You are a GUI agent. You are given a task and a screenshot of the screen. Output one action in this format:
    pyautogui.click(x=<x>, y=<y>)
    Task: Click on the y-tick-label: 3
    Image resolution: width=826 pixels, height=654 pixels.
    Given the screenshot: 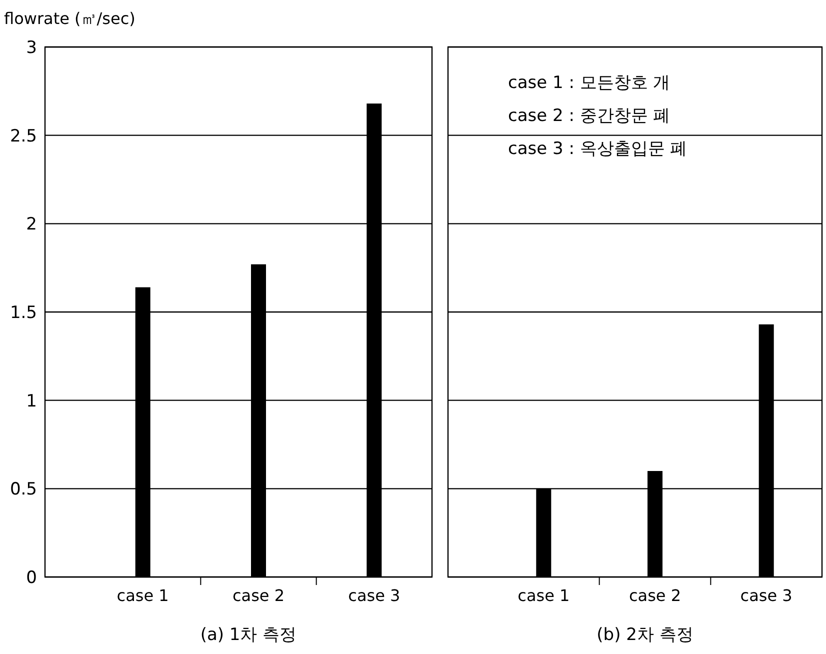 What is the action you would take?
    pyautogui.click(x=31, y=48)
    